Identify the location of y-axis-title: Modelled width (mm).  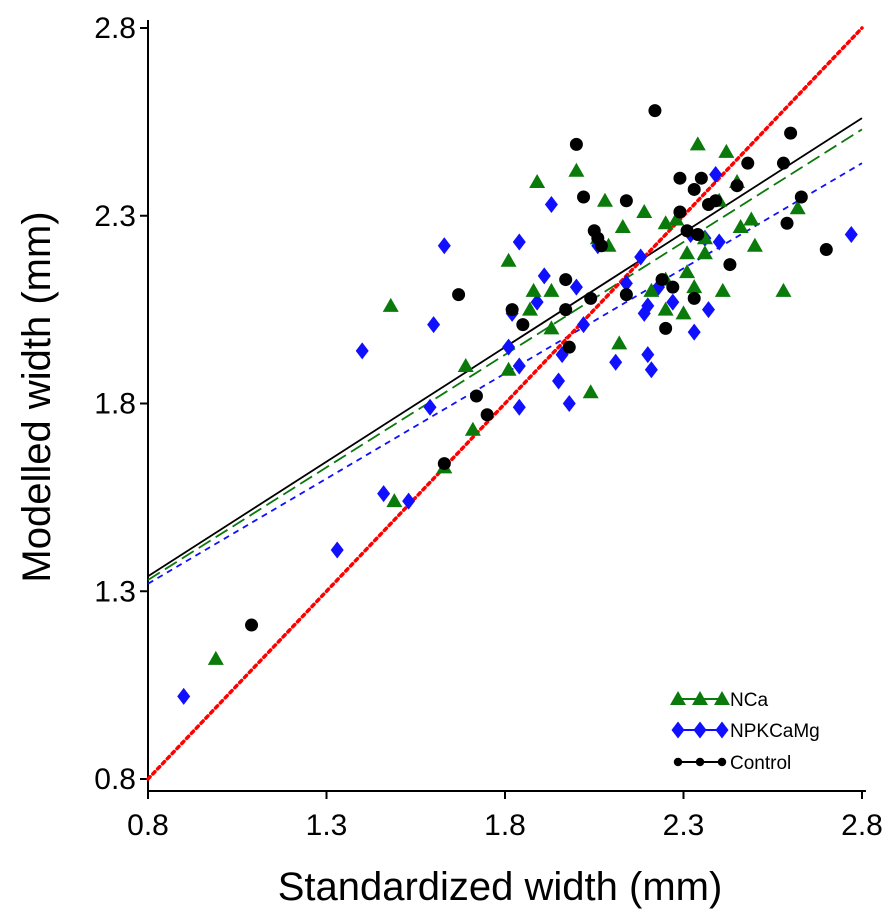
(37, 396).